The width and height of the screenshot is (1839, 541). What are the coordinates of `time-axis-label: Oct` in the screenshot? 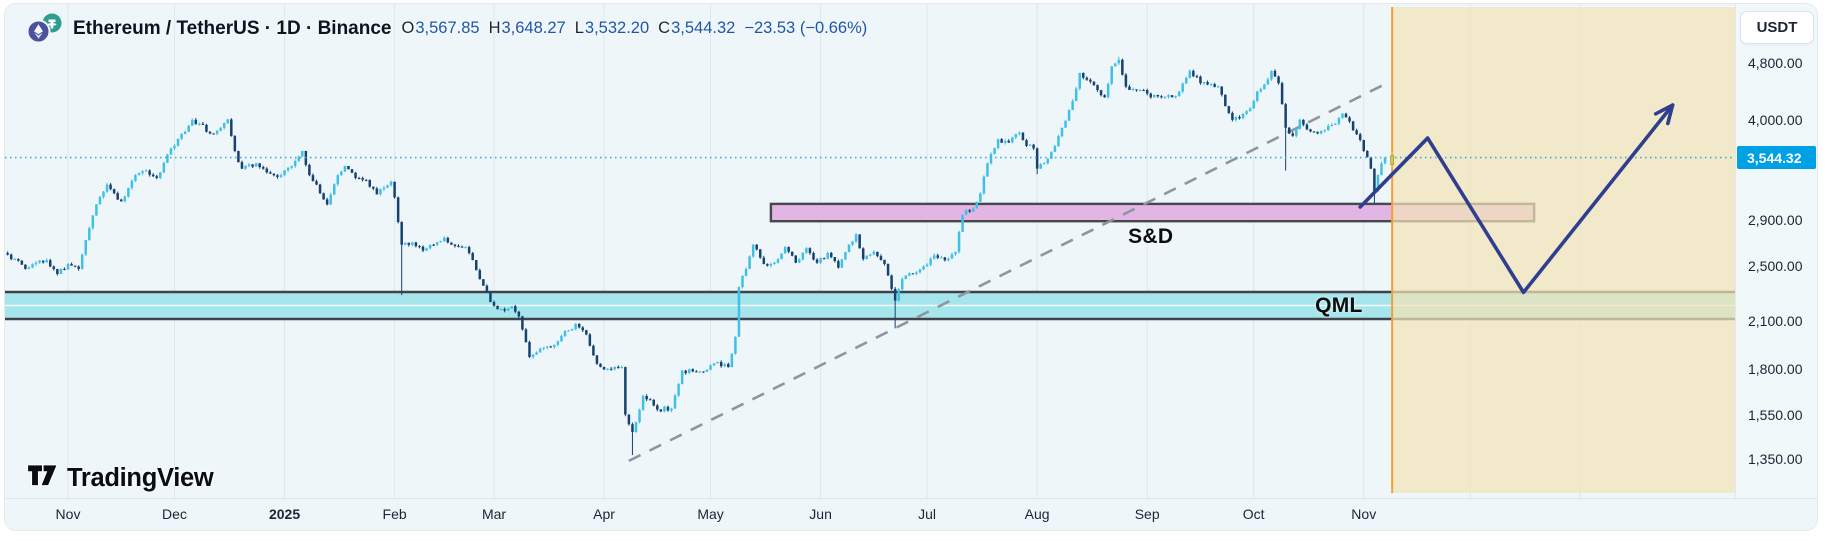 It's located at (1253, 514).